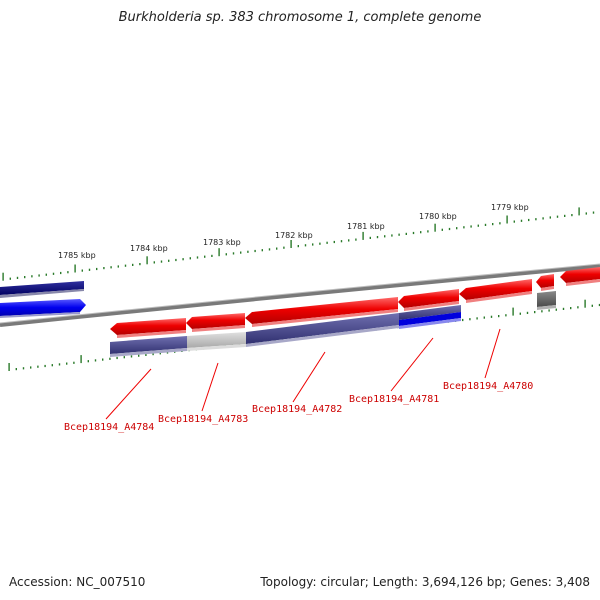  I want to click on gene-label-a4780: Bcep18194_A4780, so click(488, 386).